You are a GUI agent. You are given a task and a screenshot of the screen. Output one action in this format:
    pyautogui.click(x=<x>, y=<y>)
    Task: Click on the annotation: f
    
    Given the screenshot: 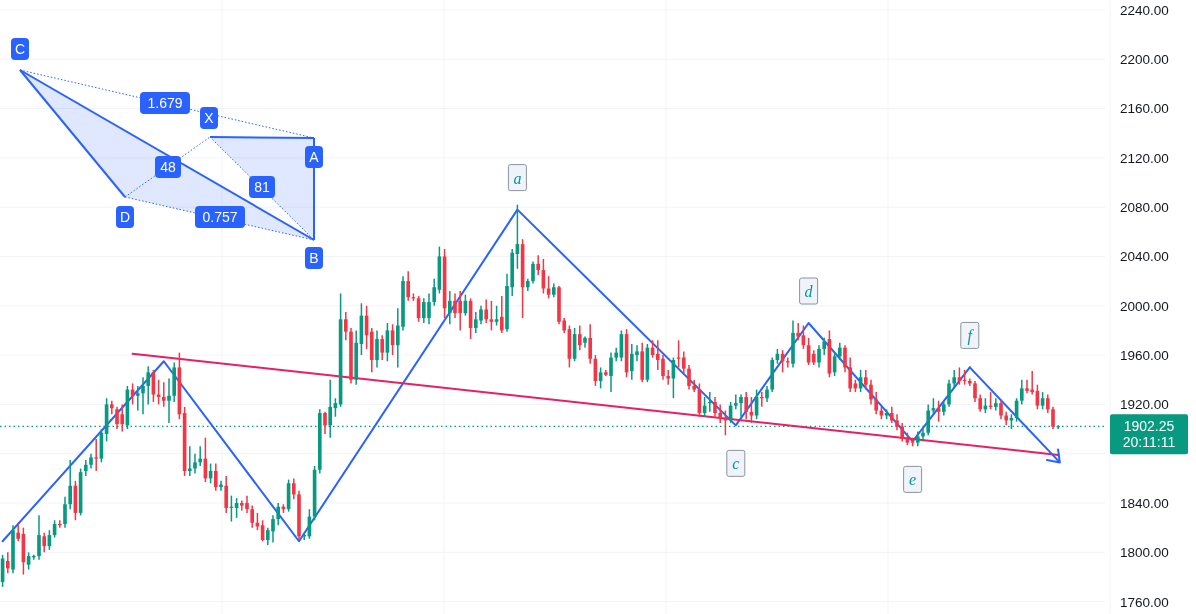 What is the action you would take?
    pyautogui.click(x=971, y=336)
    